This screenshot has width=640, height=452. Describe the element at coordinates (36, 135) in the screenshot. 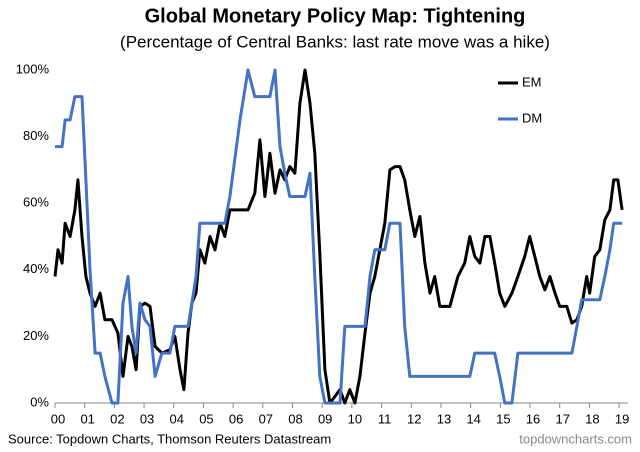

I see `y-tick-label: 80%` at that location.